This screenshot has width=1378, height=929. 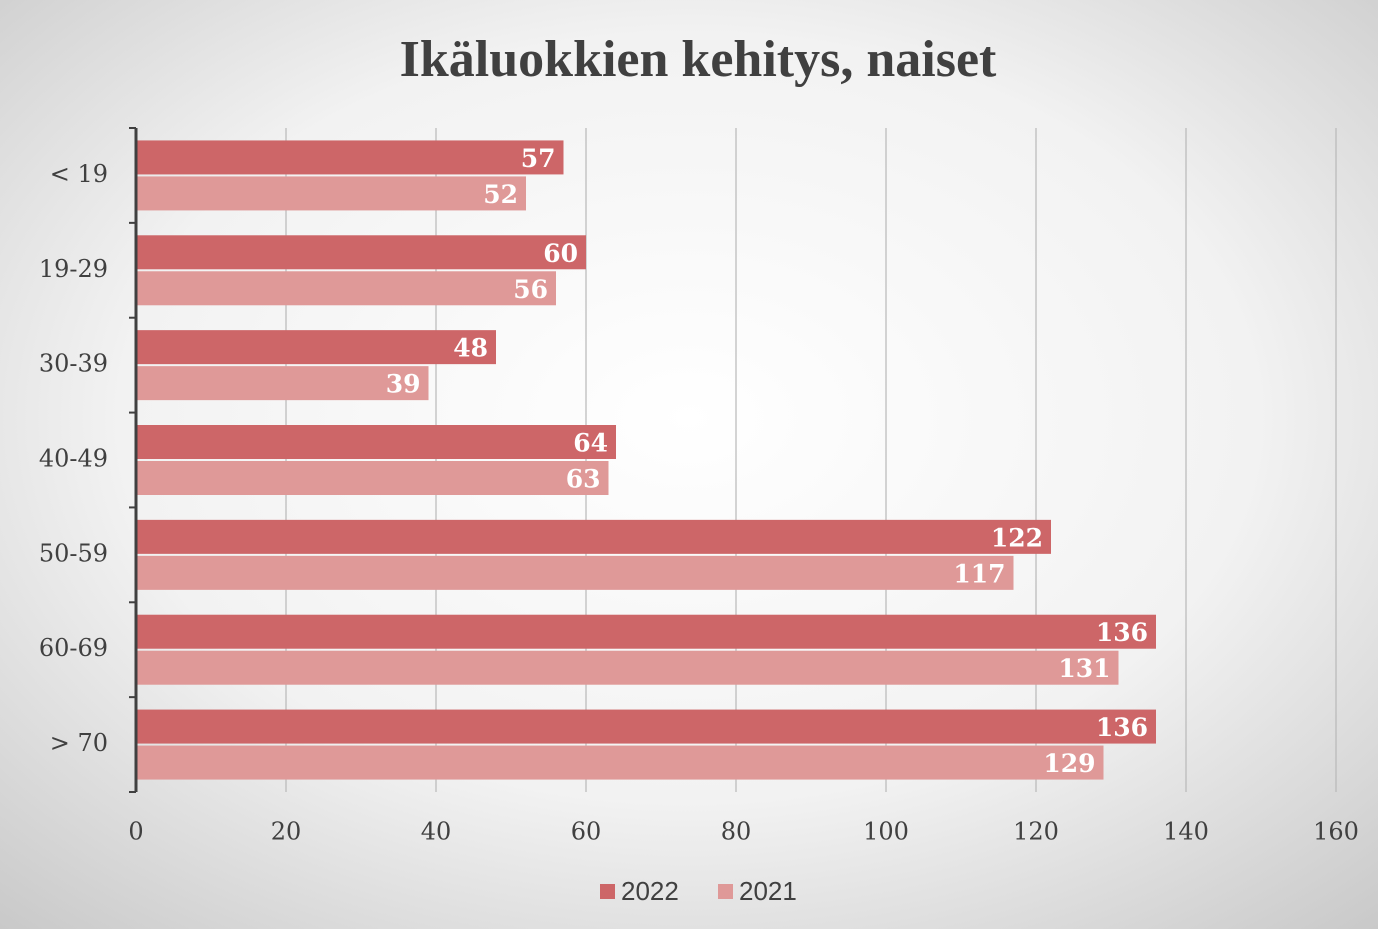 What do you see at coordinates (79, 743) in the screenshot?
I see `y-tick-label: > 70` at bounding box center [79, 743].